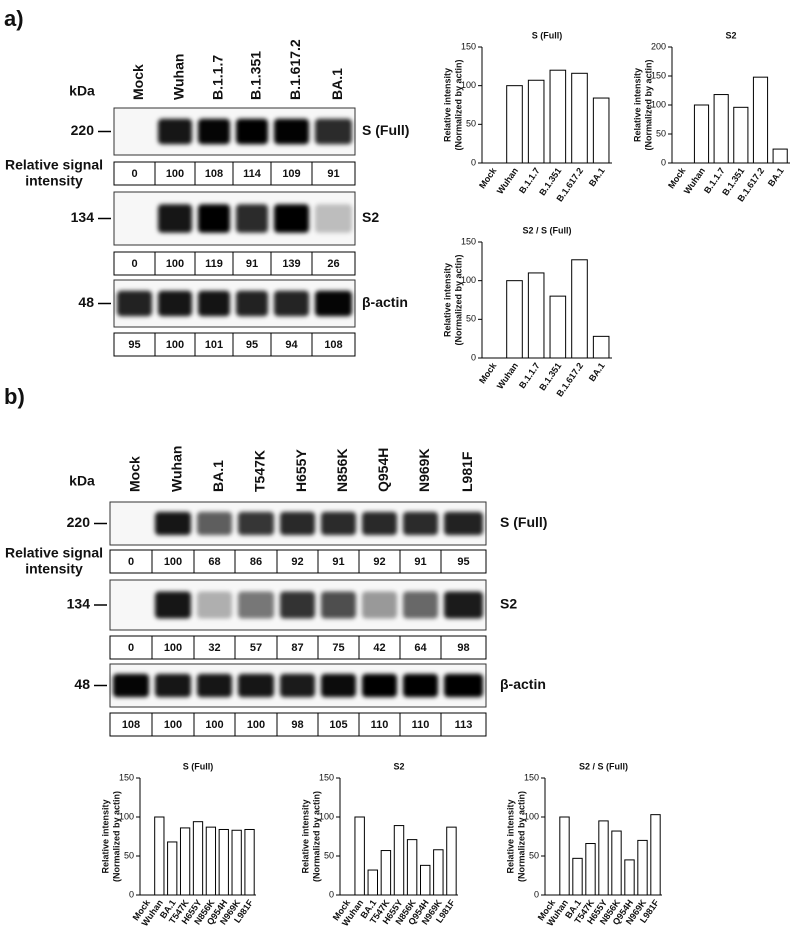  Describe the element at coordinates (82, 481) in the screenshot. I see `kda-label: kDa` at that location.